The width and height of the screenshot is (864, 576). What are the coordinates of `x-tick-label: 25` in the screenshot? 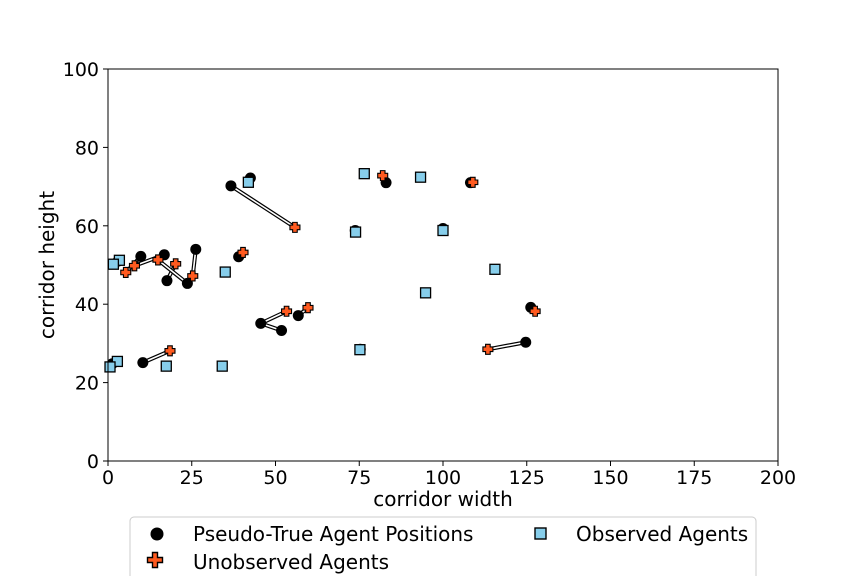 It's located at (192, 478).